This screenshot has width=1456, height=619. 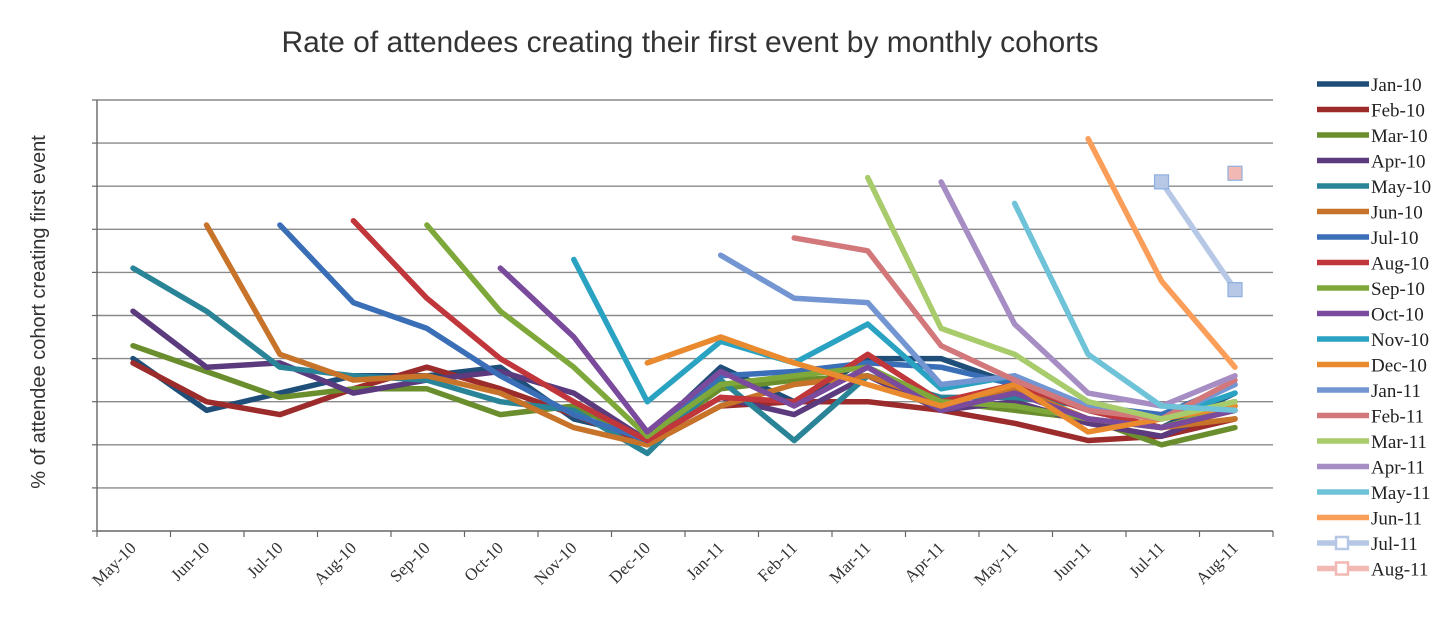 What do you see at coordinates (629, 562) in the screenshot?
I see `x-tick-label: Dec-10` at bounding box center [629, 562].